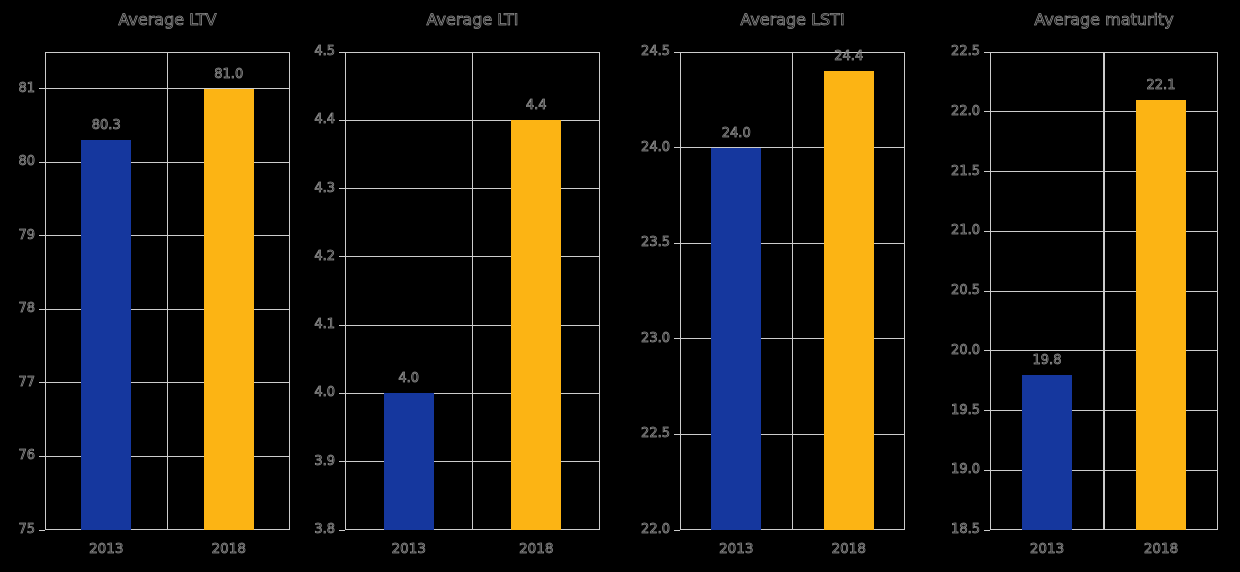 The height and width of the screenshot is (572, 1240). Describe the element at coordinates (26, 530) in the screenshot. I see `y-tick-label: 75` at that location.